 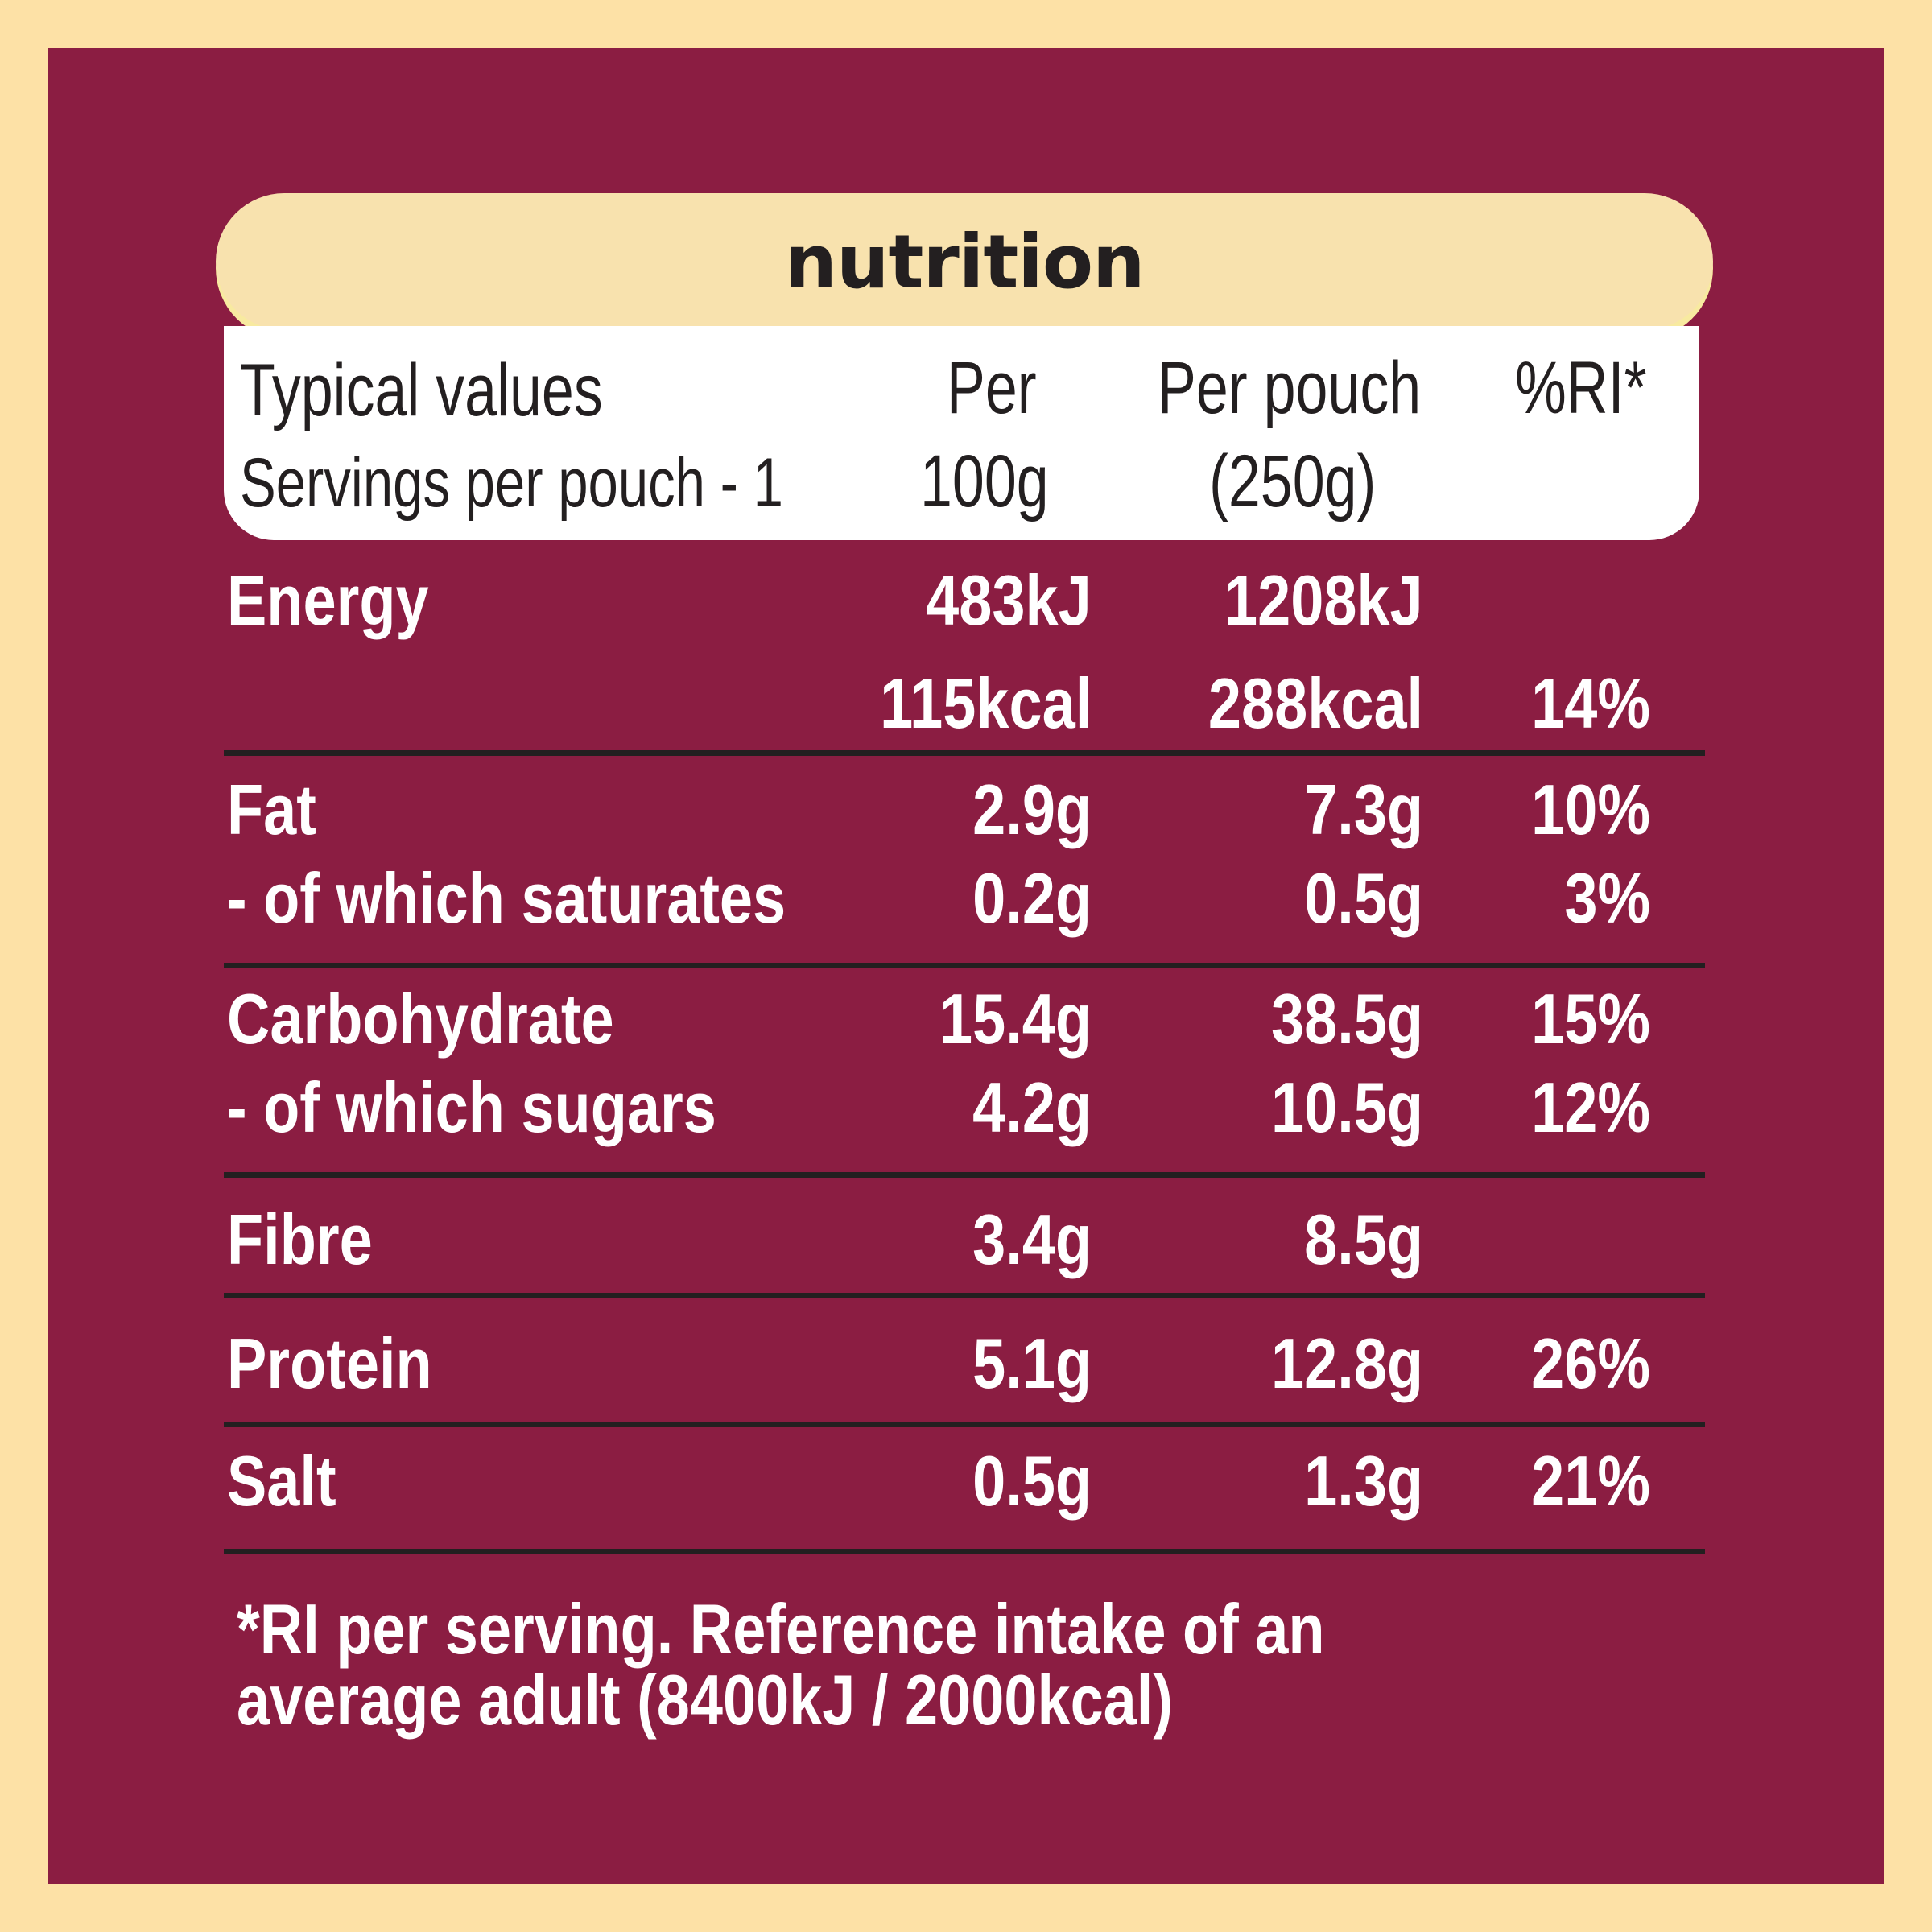 What do you see at coordinates (1009, 600) in the screenshot?
I see `row-energy-per100: 483kJ` at bounding box center [1009, 600].